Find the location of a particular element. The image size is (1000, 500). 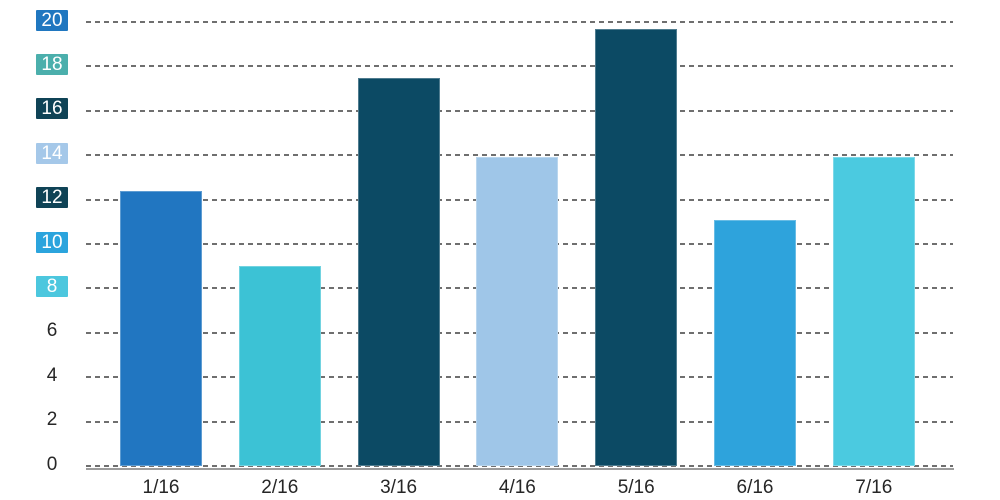

y-tick-label-16: 16 is located at coordinates (52, 109).